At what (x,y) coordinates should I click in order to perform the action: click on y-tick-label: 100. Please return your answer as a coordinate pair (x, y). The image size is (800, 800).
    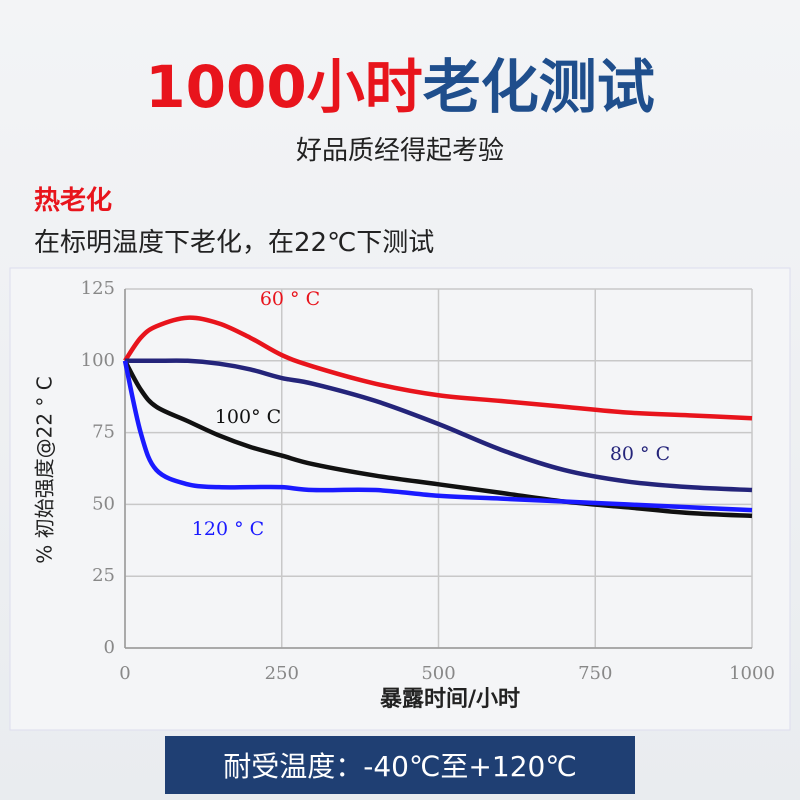
    Looking at the image, I should click on (98, 360).